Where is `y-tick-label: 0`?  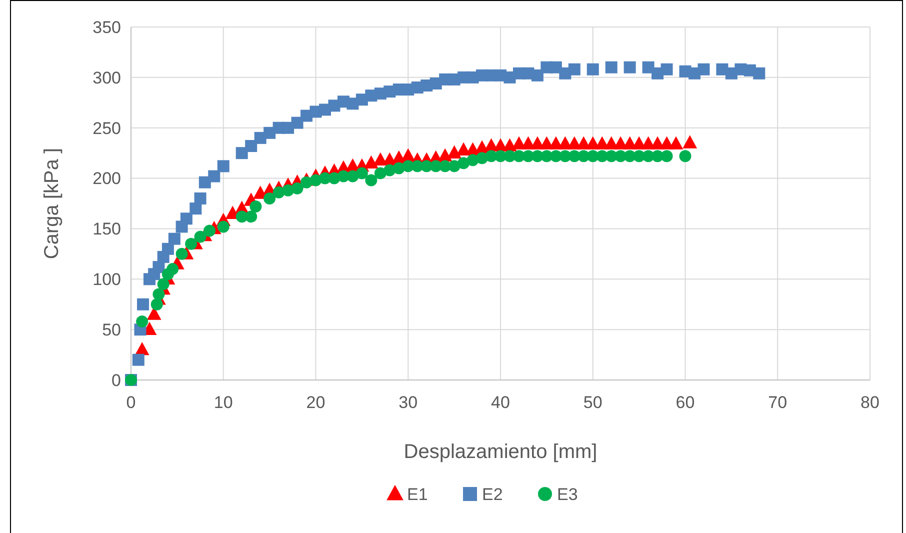
y-tick-label: 0 is located at coordinates (116, 380).